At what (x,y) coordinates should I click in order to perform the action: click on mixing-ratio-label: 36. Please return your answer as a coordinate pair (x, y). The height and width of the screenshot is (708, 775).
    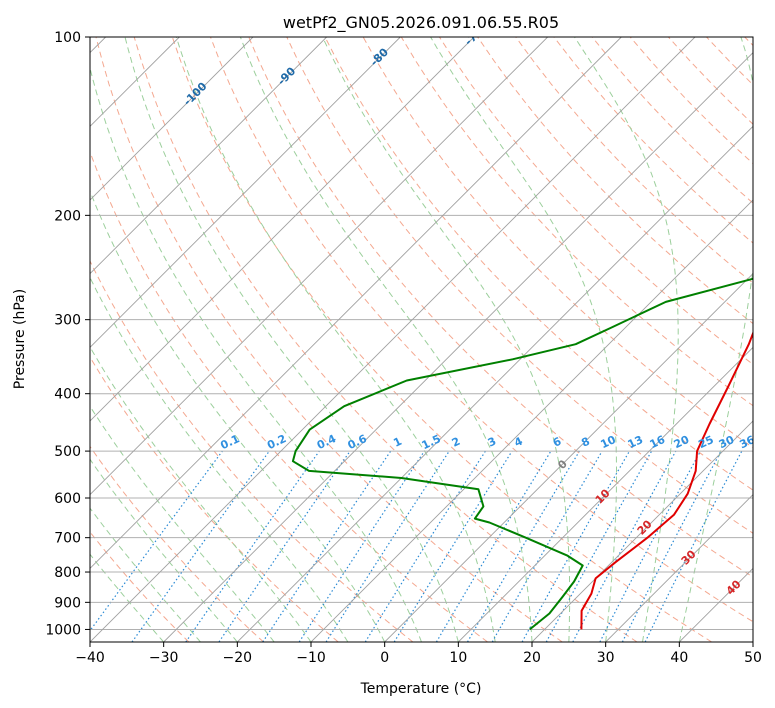
    Looking at the image, I should click on (747, 442).